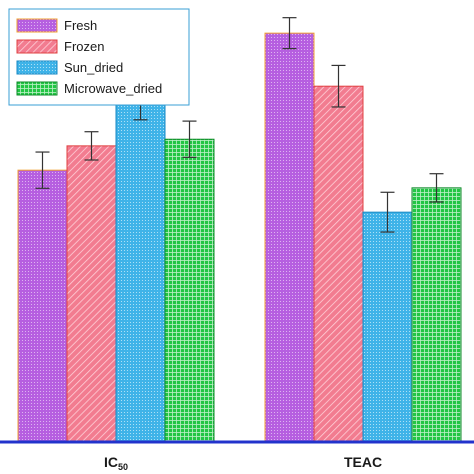  I want to click on legend: Fresh Frozen Sun_dried Microwave_dried, so click(99, 57).